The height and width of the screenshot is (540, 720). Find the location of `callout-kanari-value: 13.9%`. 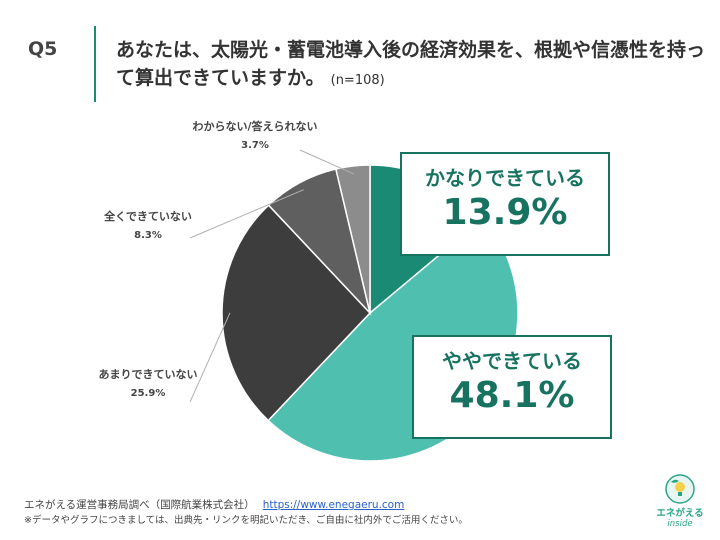

callout-kanari-value: 13.9% is located at coordinates (505, 212).